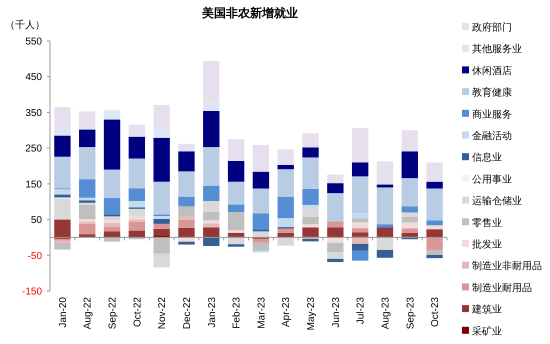 This screenshot has height=344, width=550. What do you see at coordinates (249, 13) in the screenshot?
I see `chart-title: 美国非农新增就业` at bounding box center [249, 13].